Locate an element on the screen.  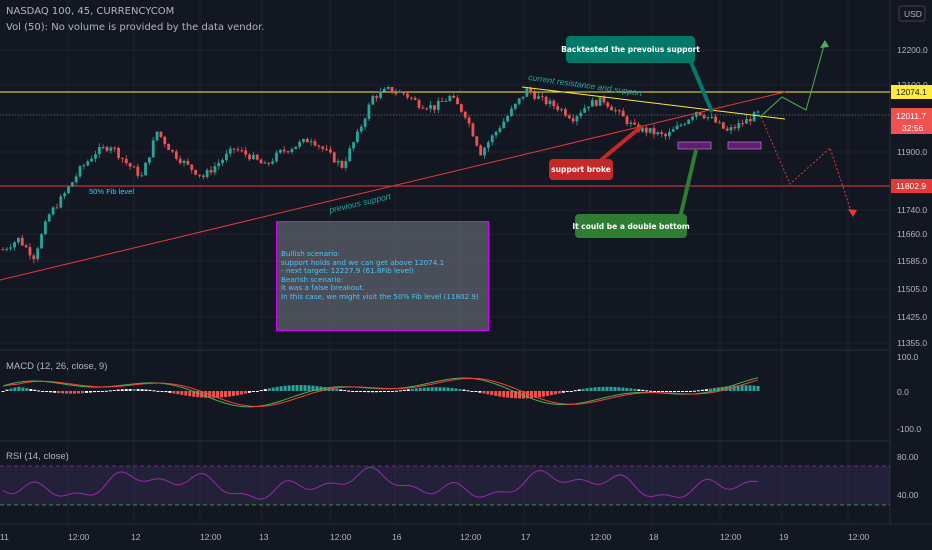
rsi-band is located at coordinates (445, 485).